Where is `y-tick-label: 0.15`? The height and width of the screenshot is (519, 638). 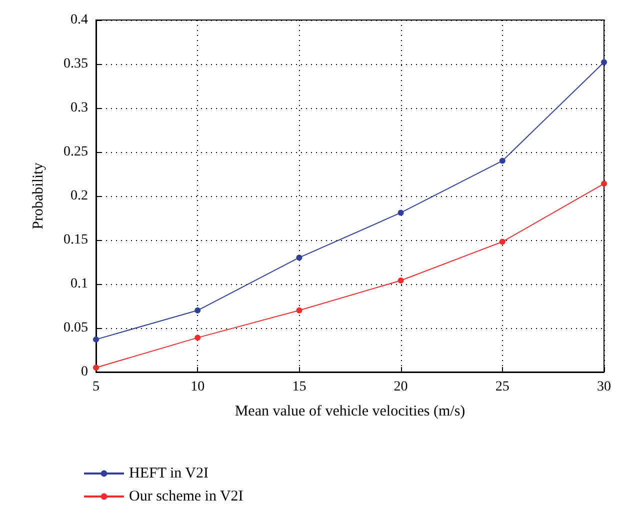
y-tick-label: 0.15 is located at coordinates (76, 240).